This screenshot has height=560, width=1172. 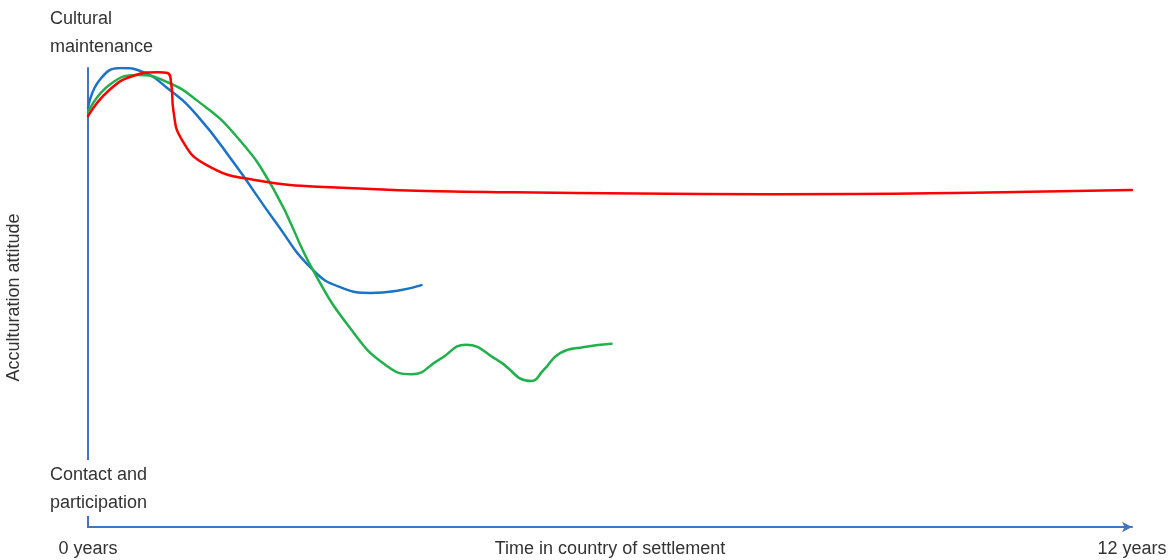 I want to click on x-tick-label: 0 years, so click(x=88, y=548).